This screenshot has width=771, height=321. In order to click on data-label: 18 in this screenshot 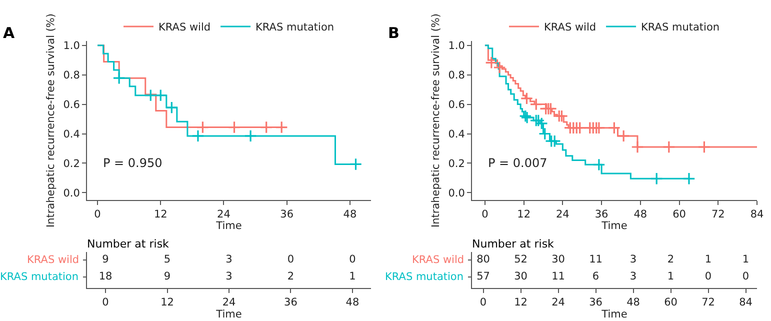, I will do `click(105, 276)`.